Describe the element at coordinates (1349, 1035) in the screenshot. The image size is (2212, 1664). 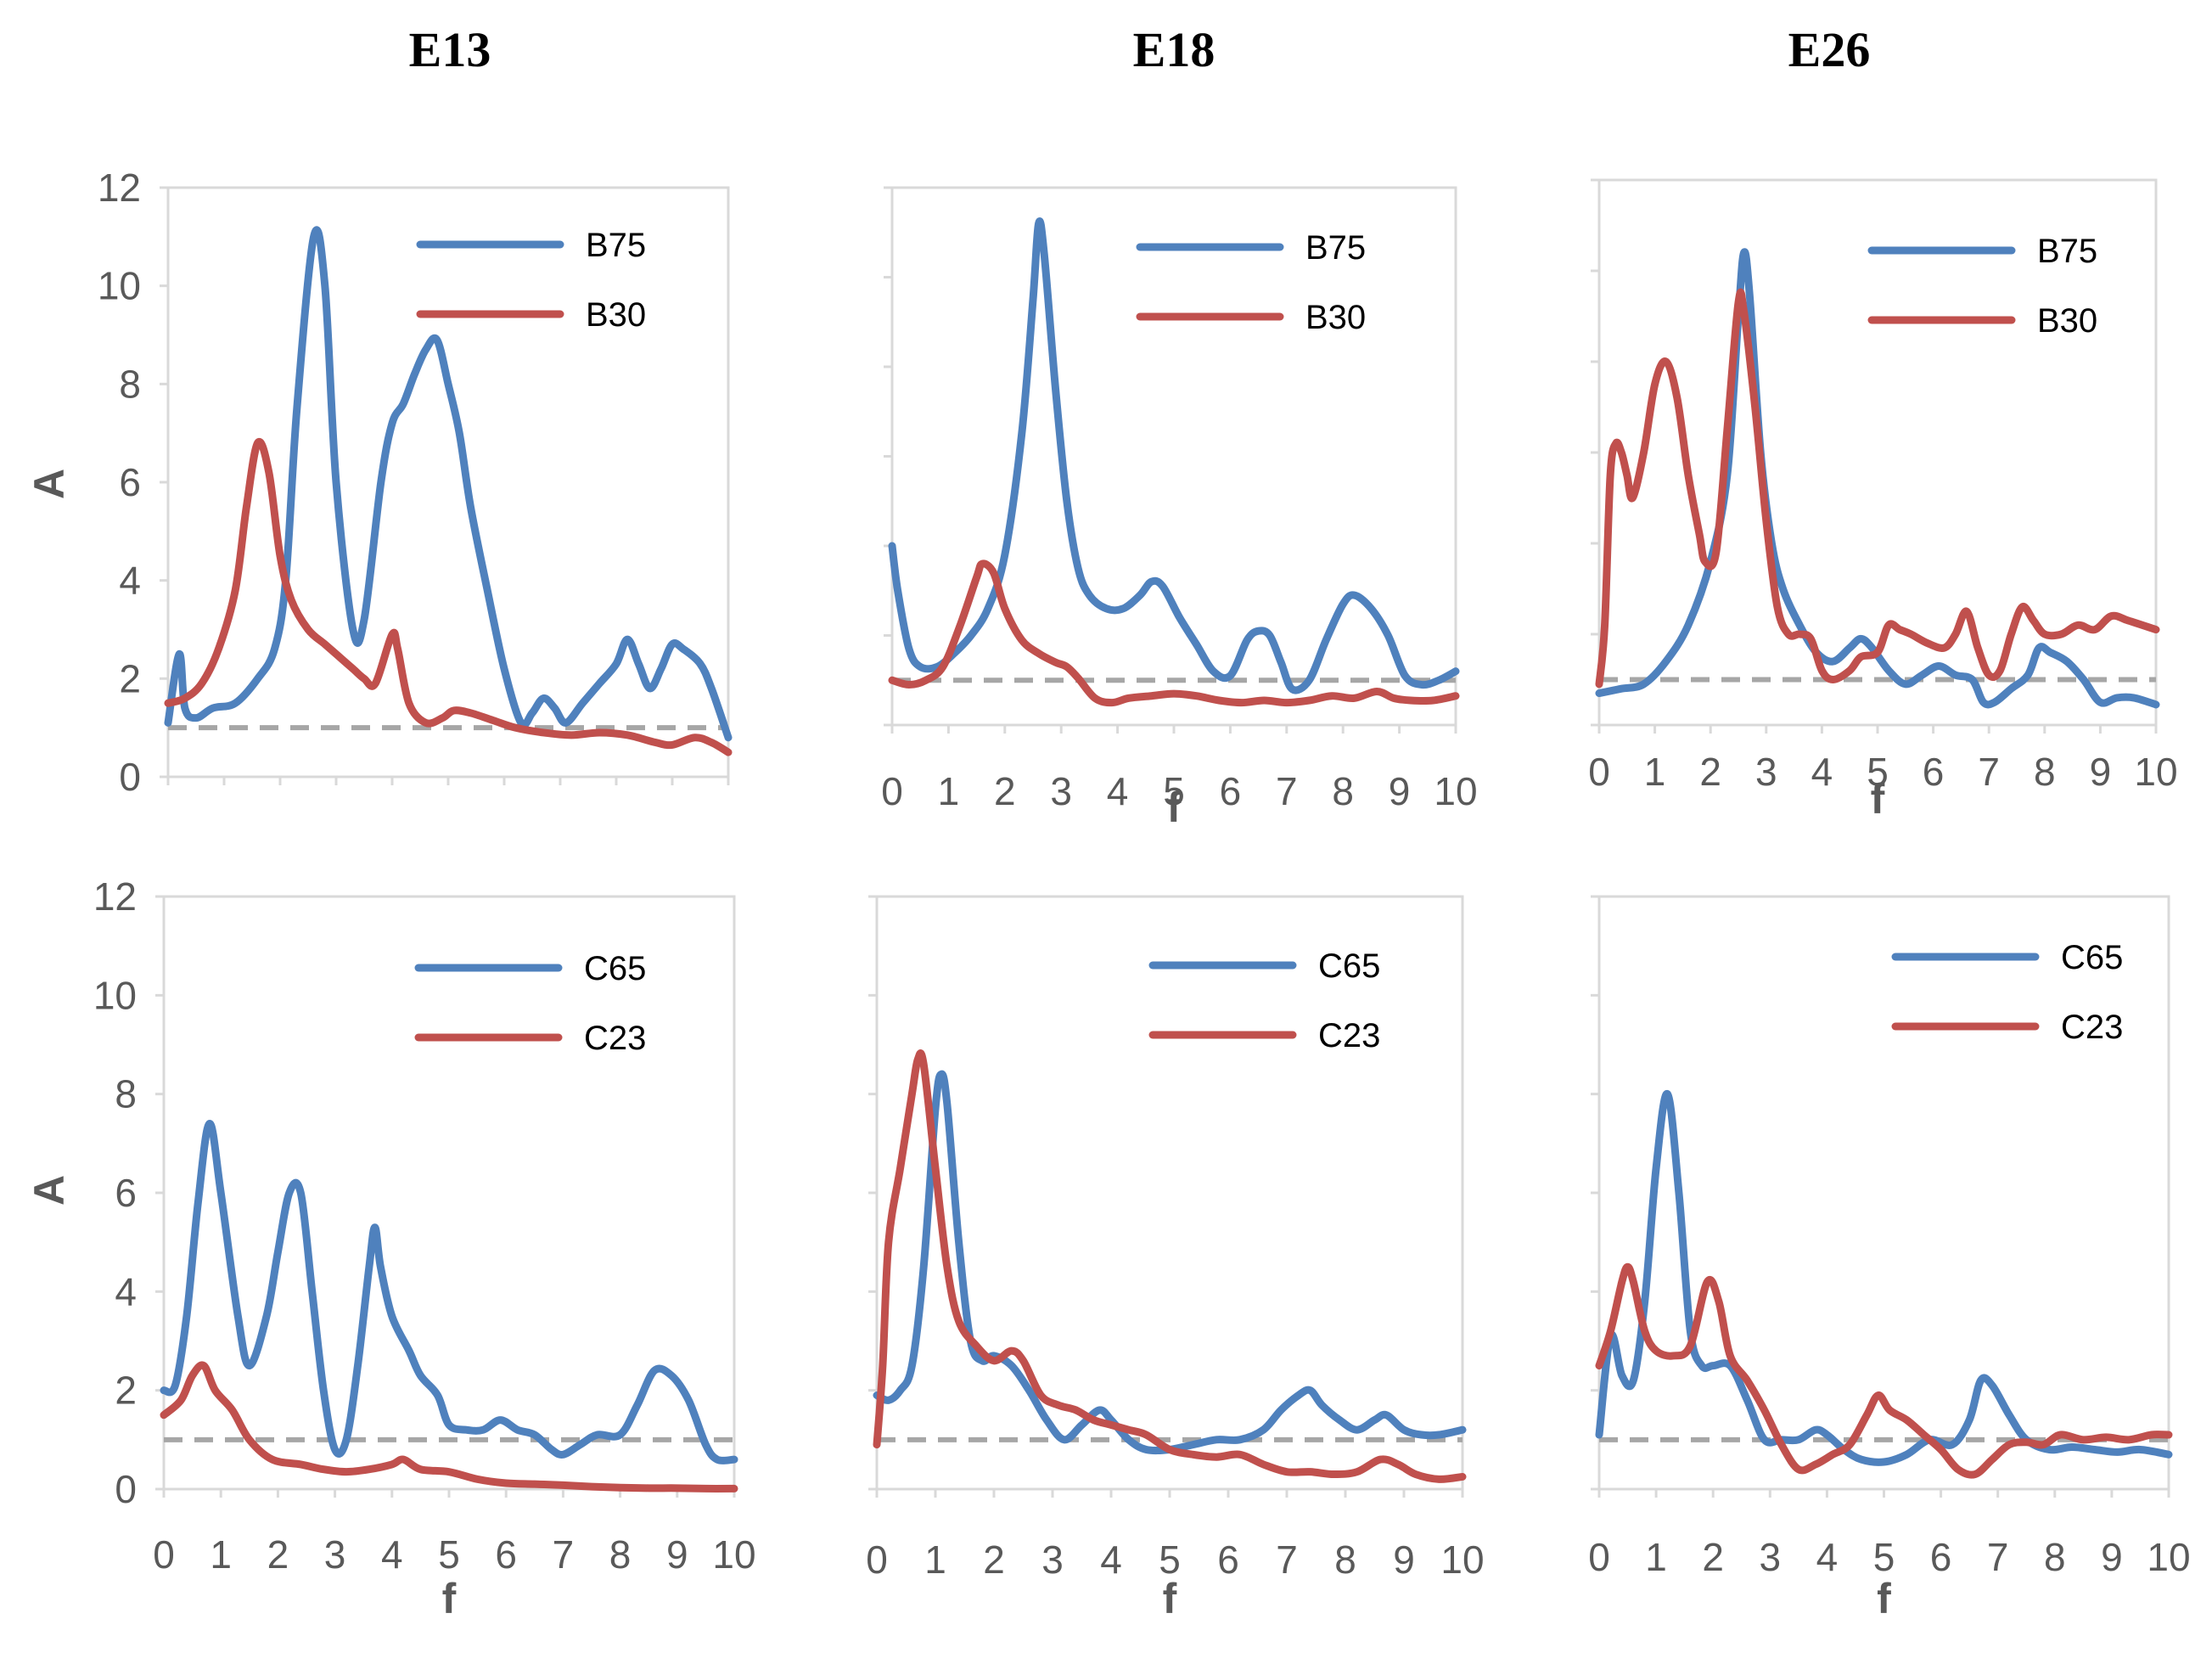
I see `legend-label-c23: C23` at that location.